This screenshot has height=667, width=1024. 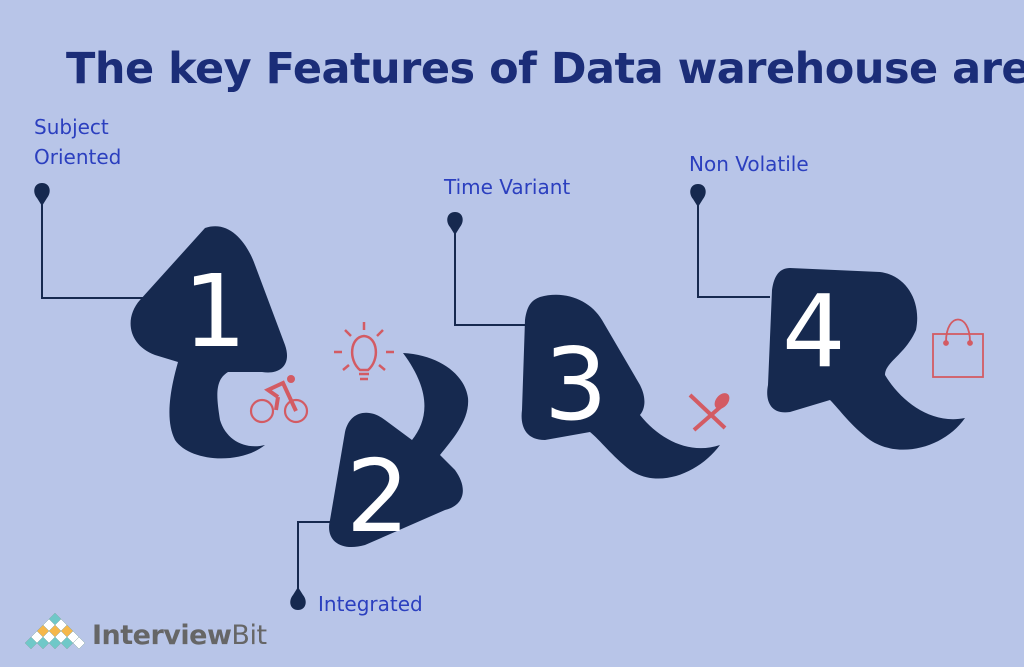 What do you see at coordinates (215, 311) in the screenshot?
I see `feature-1-number: 1` at bounding box center [215, 311].